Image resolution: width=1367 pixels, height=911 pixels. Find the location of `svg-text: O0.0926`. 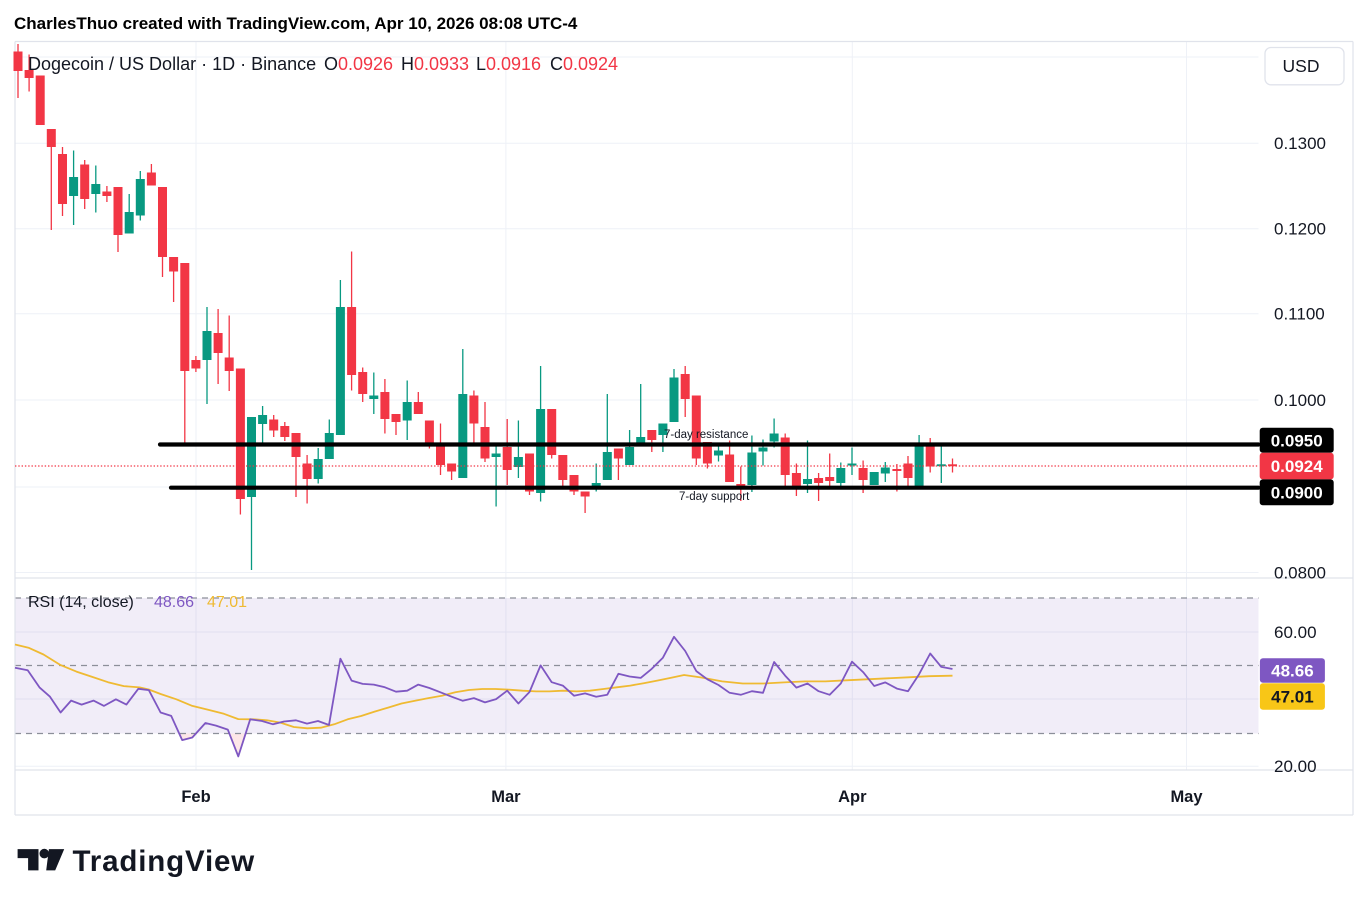

svg-text: O0.0926 is located at coordinates (358, 64).